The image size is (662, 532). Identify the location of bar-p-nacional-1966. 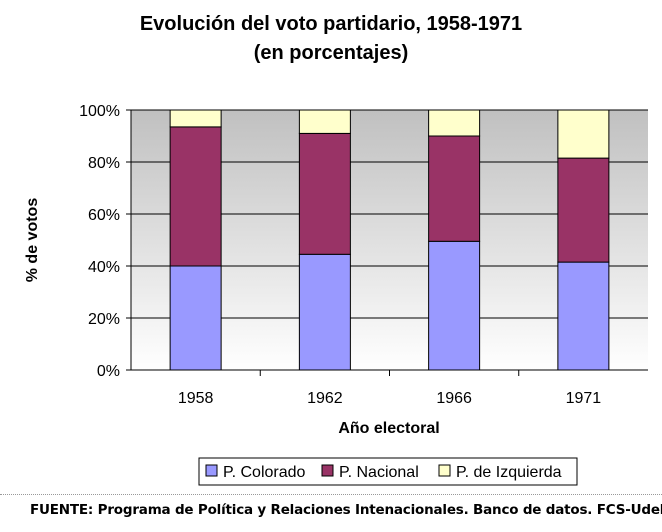
(454, 188).